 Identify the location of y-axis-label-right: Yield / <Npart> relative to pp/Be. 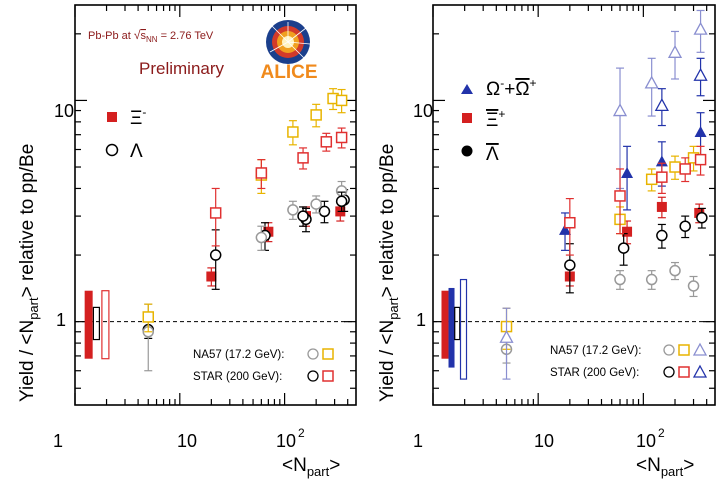
(389, 273).